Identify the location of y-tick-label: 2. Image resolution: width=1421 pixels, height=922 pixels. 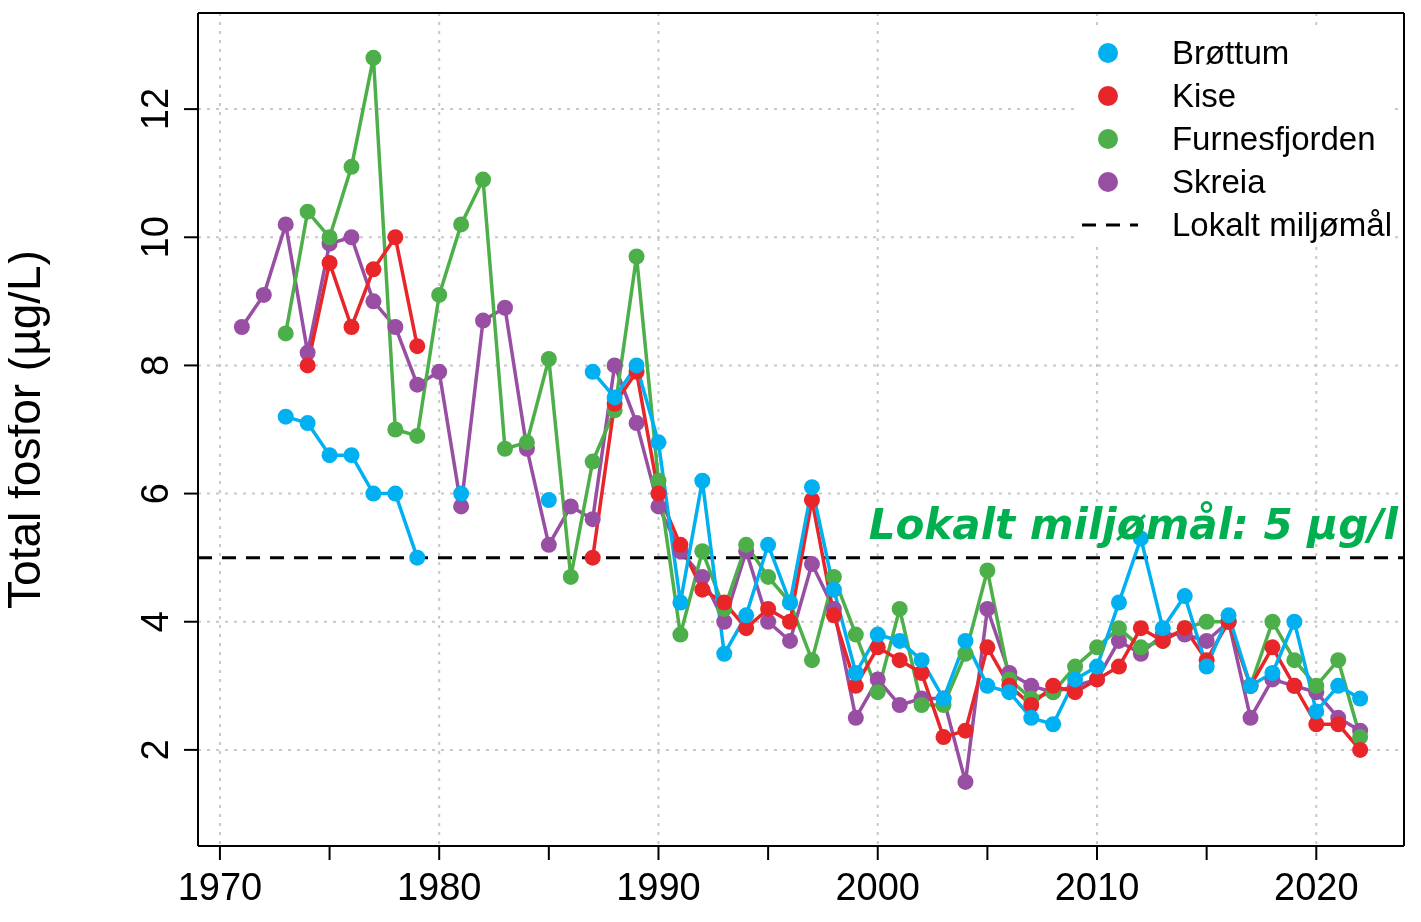
(155, 750).